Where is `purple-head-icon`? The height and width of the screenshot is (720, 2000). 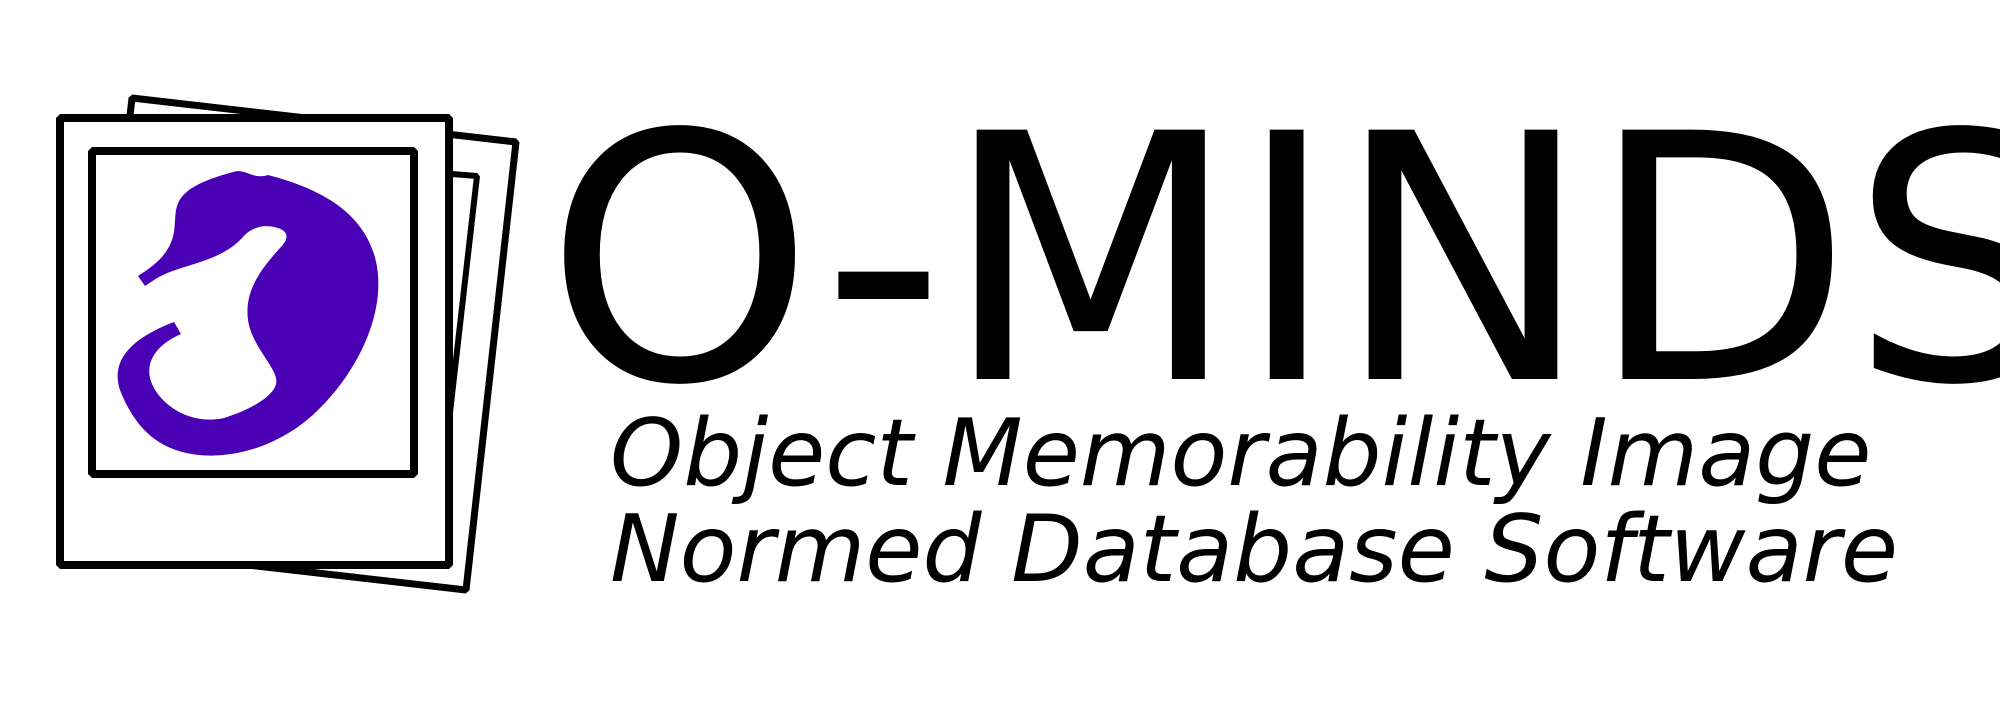
purple-head-icon is located at coordinates (248, 313).